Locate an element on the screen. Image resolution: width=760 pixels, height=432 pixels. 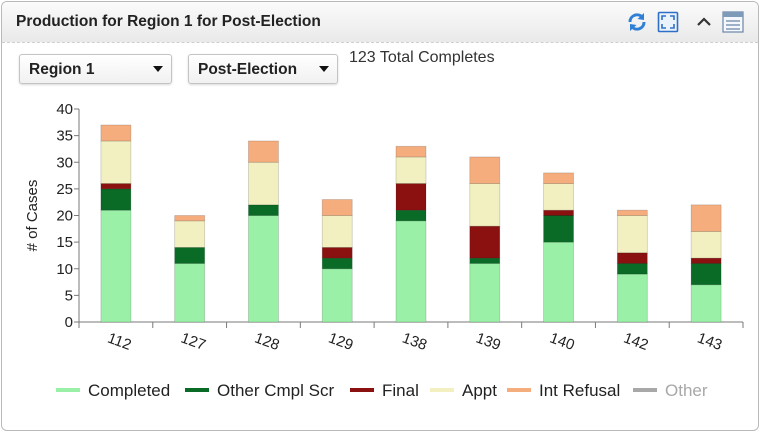
y-tick-label: 25 is located at coordinates (64, 189).